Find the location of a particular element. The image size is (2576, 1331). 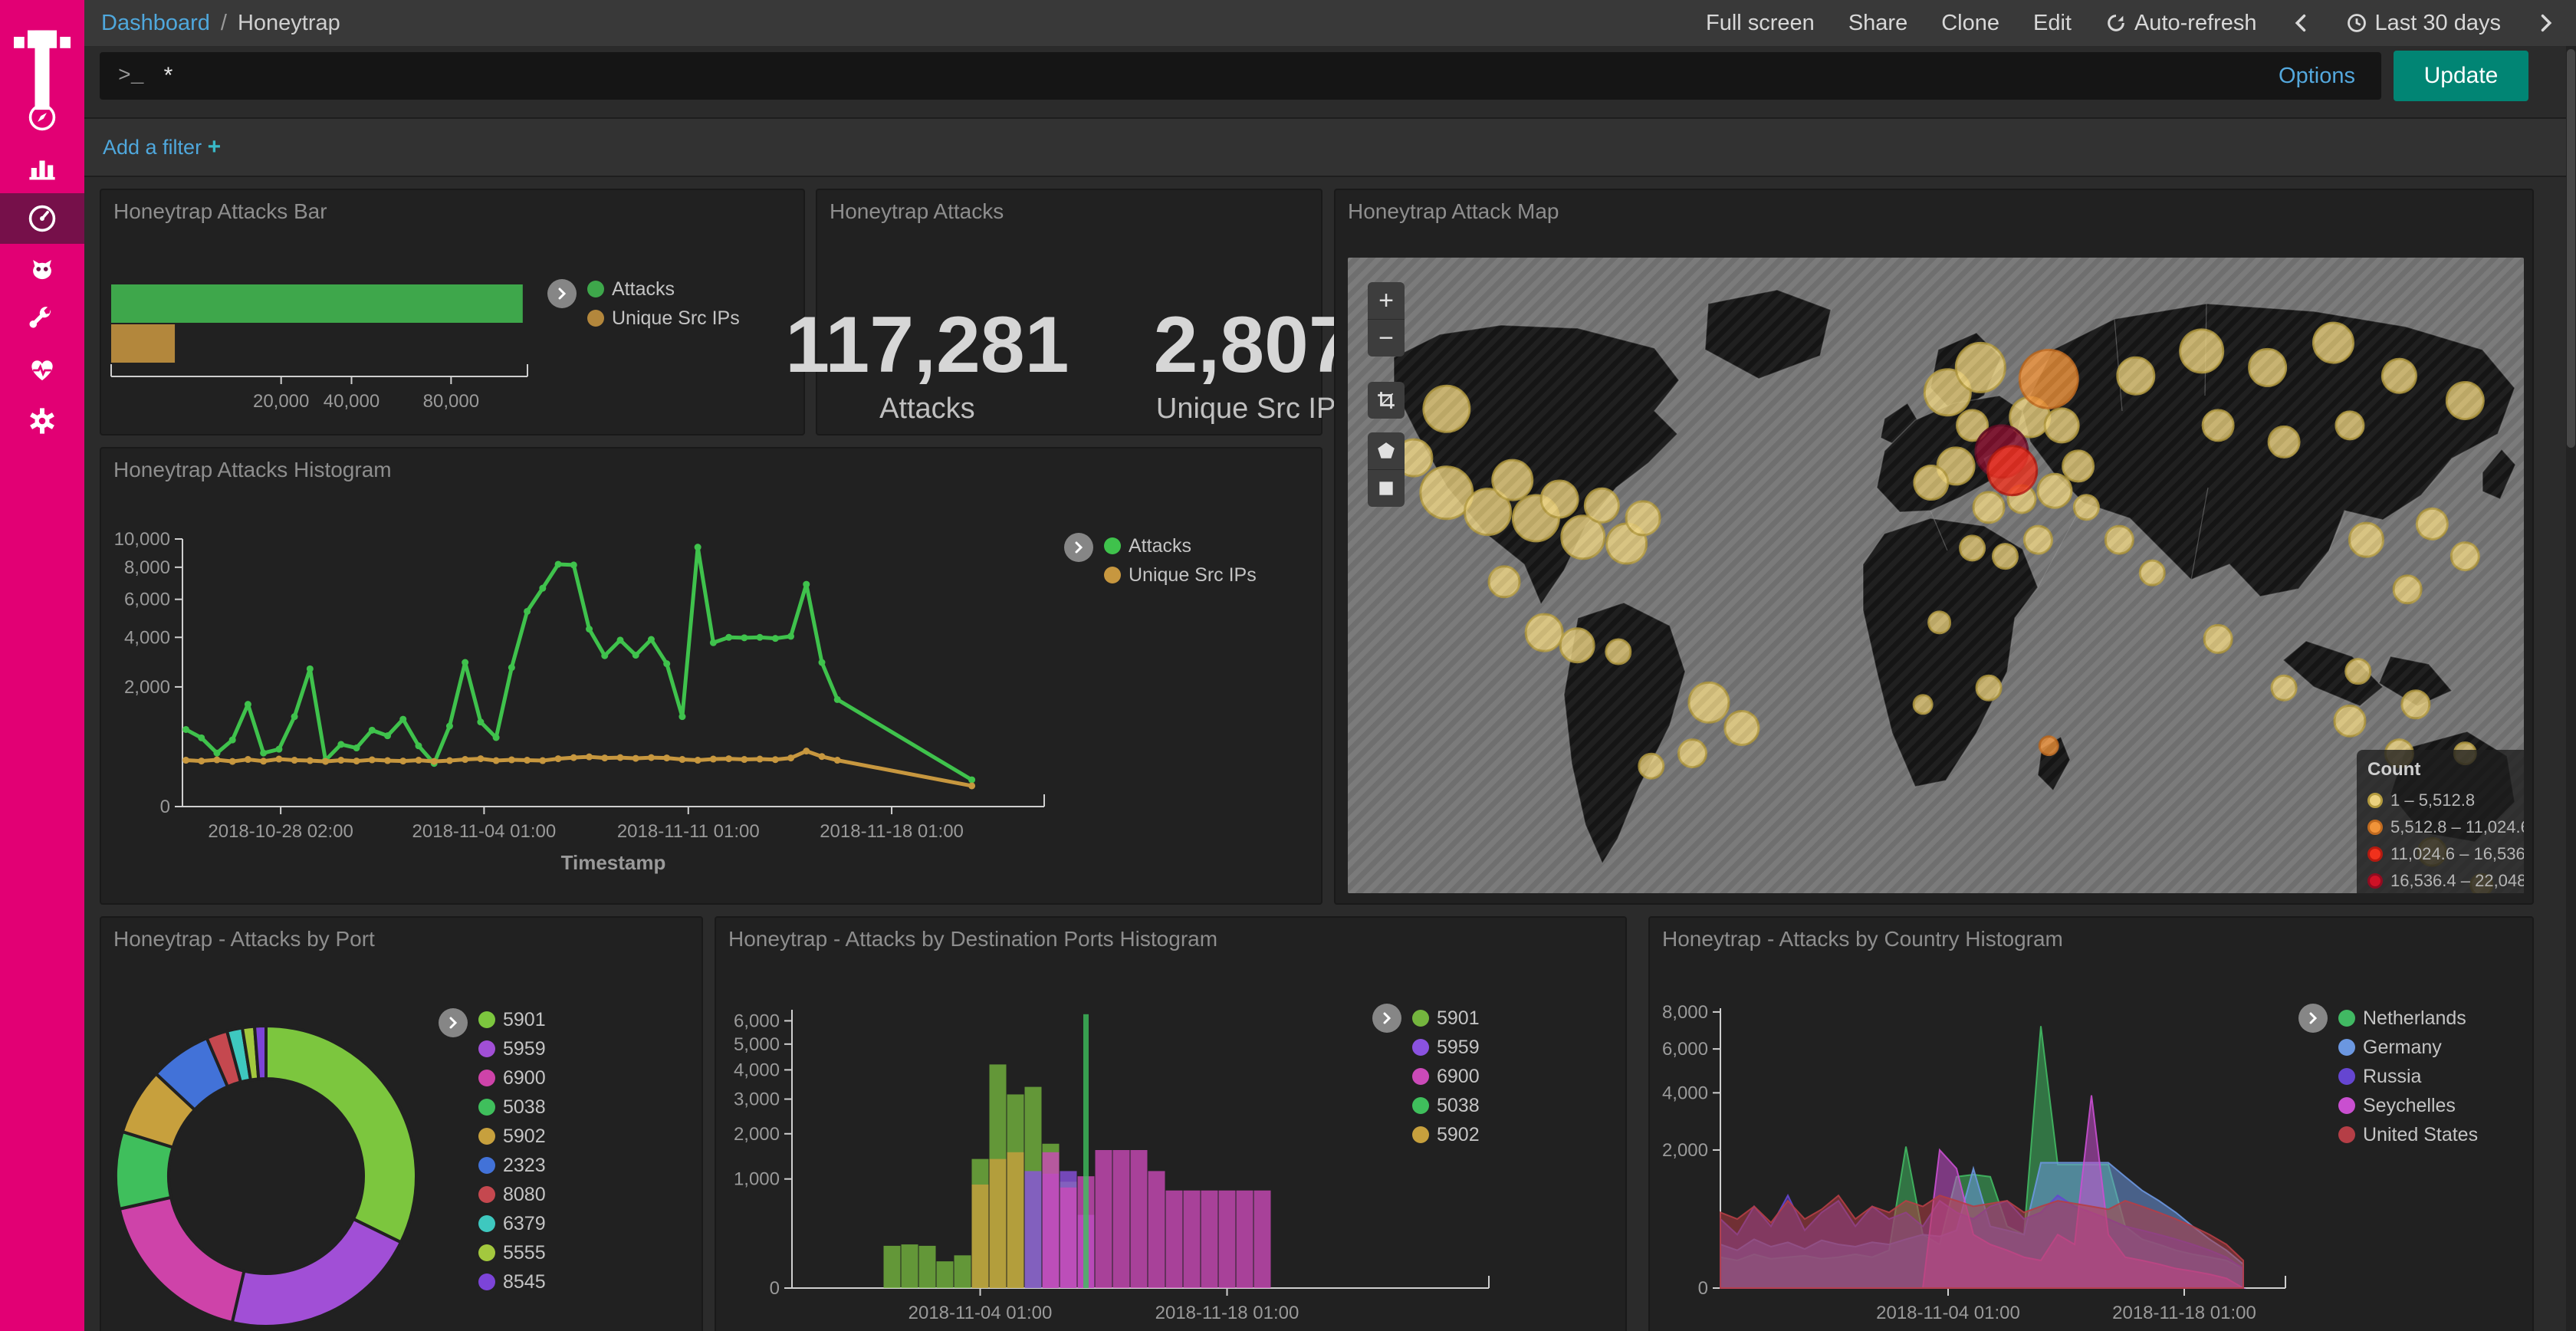

bug-icon is located at coordinates (42, 270).